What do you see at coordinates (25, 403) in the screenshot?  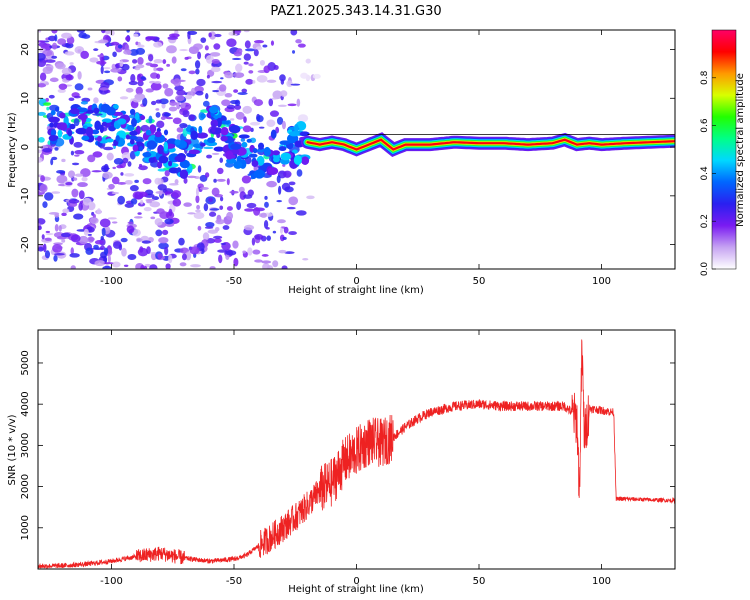 I see `y-tick-label: 4000` at bounding box center [25, 403].